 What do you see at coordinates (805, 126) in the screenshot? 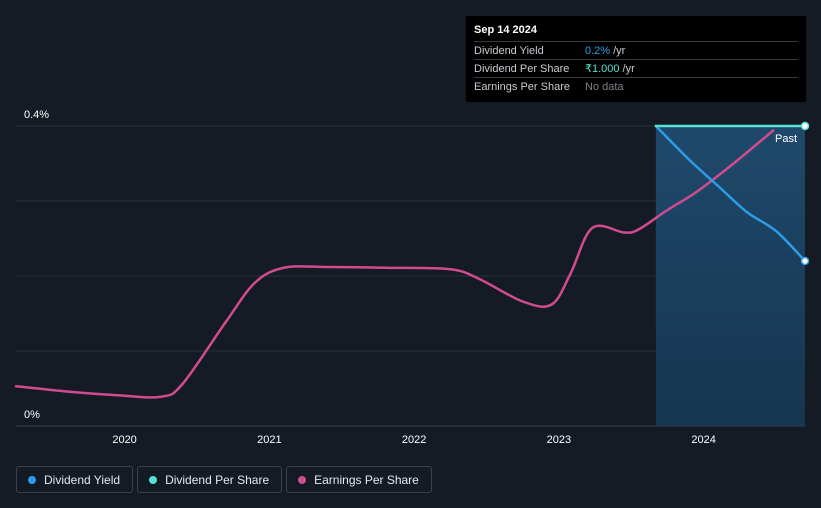
I see `dividend-per-share-end-point` at bounding box center [805, 126].